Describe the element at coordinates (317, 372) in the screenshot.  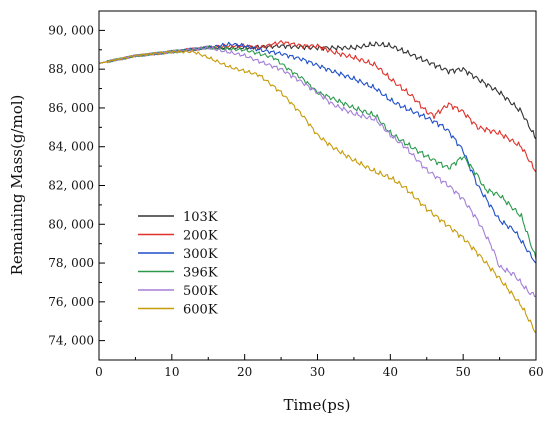
I see `x-tick-label: 30` at that location.